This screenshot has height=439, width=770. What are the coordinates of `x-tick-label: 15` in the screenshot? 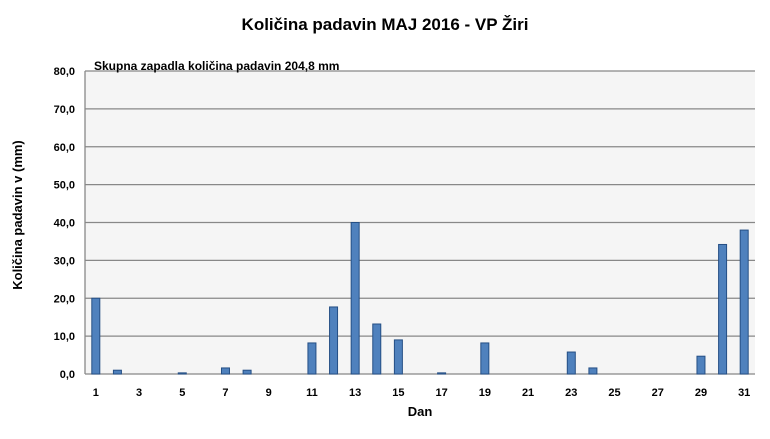 It's located at (398, 393).